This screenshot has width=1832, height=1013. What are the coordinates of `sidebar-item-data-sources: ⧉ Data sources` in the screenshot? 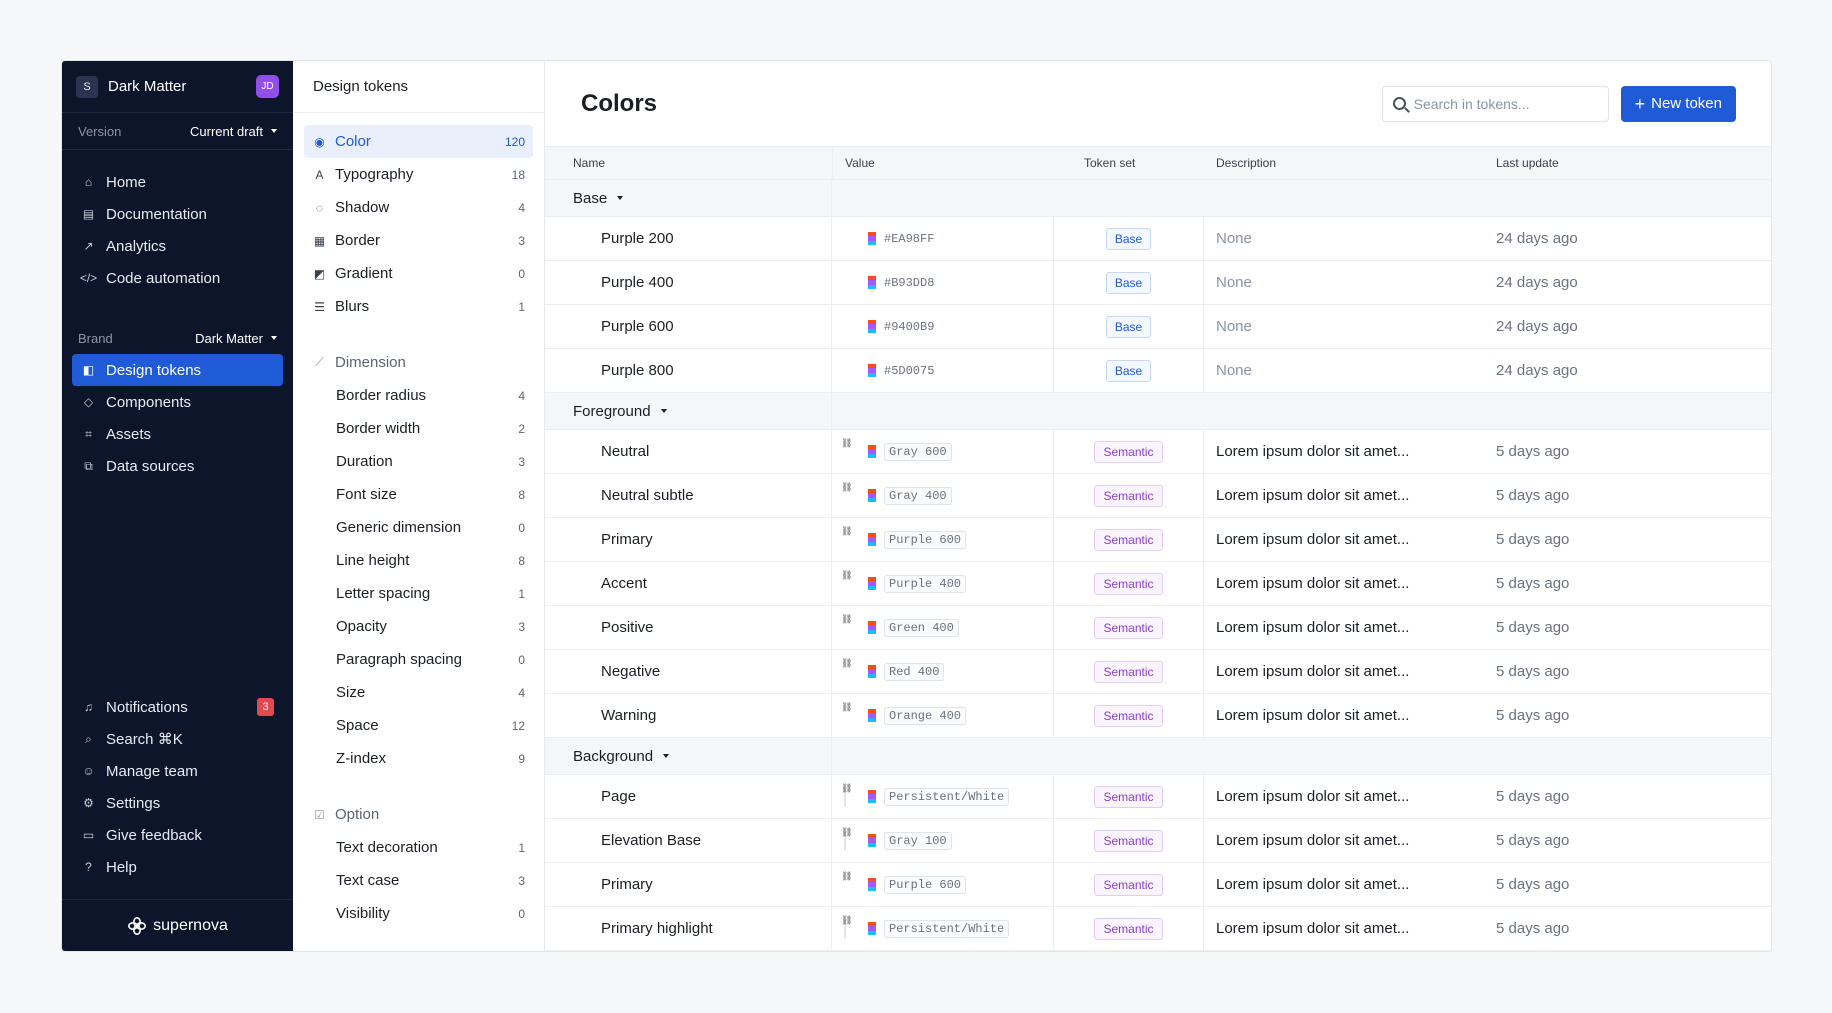 It's located at (177, 466).